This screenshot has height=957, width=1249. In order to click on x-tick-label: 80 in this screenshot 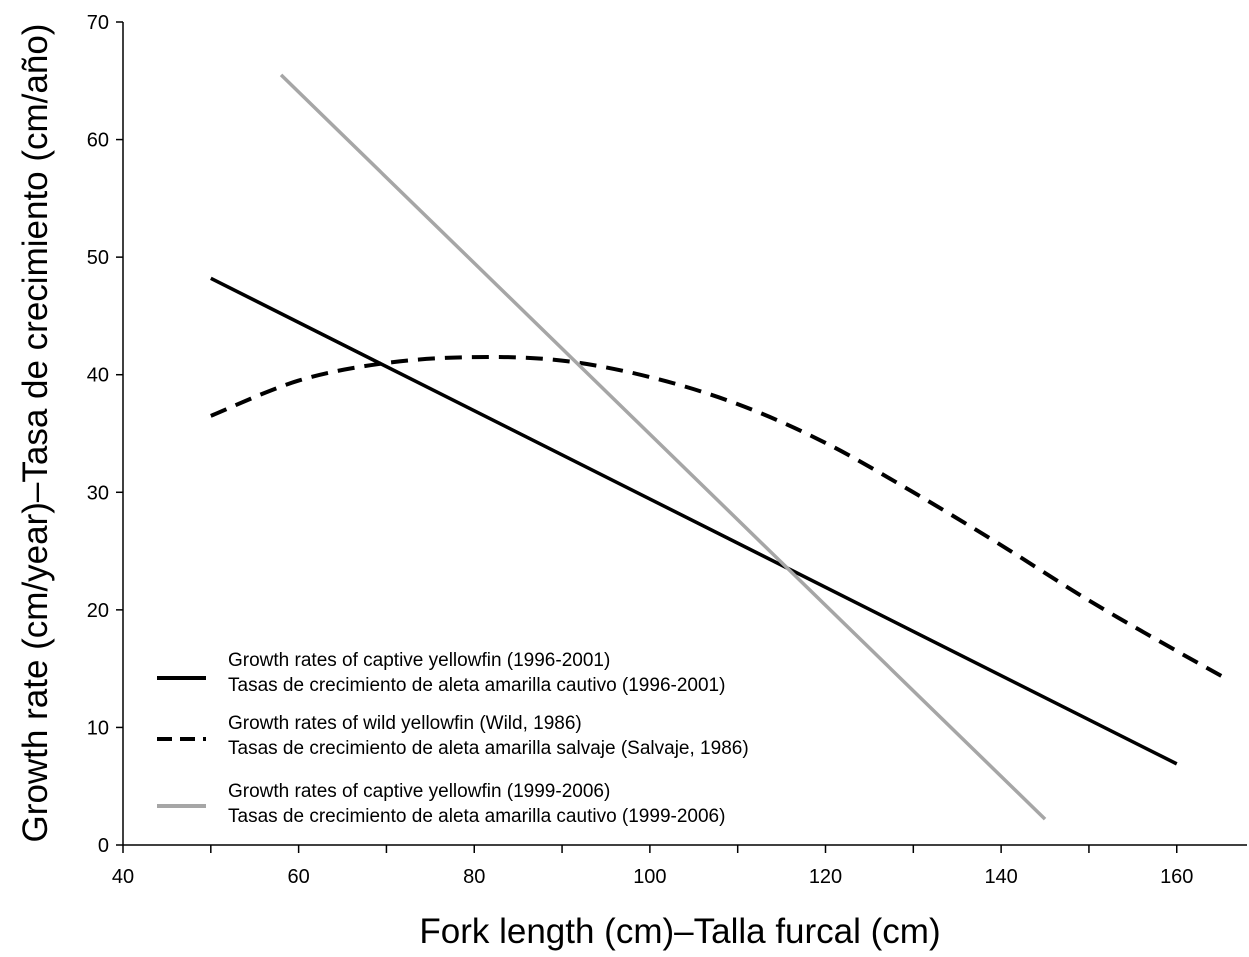, I will do `click(474, 877)`.